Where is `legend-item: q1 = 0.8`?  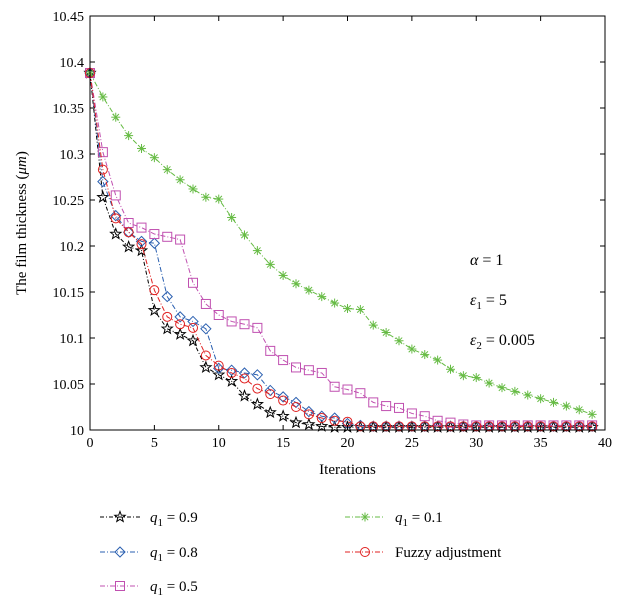
legend-item: q1 = 0.8 is located at coordinates (149, 554).